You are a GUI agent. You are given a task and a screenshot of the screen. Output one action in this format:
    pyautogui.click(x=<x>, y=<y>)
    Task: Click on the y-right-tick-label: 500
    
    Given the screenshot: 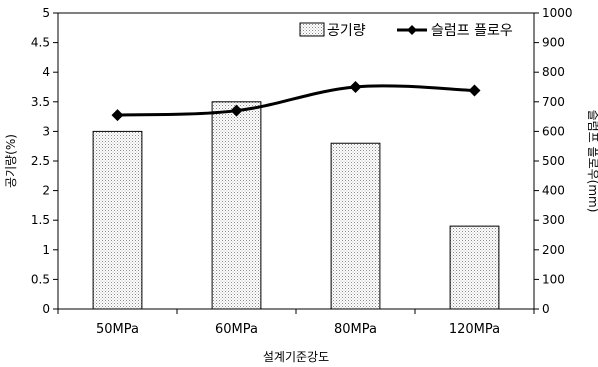 What is the action you would take?
    pyautogui.click(x=553, y=161)
    